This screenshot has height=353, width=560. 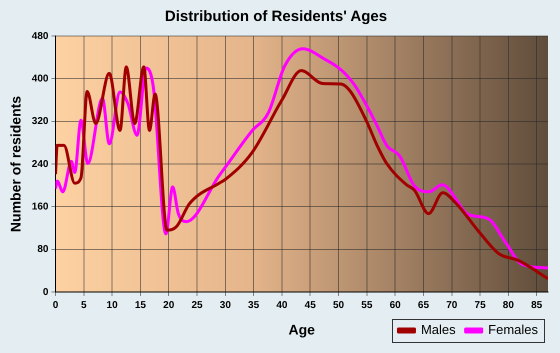 What do you see at coordinates (396, 305) in the screenshot?
I see `x-tick-label: 60` at bounding box center [396, 305].